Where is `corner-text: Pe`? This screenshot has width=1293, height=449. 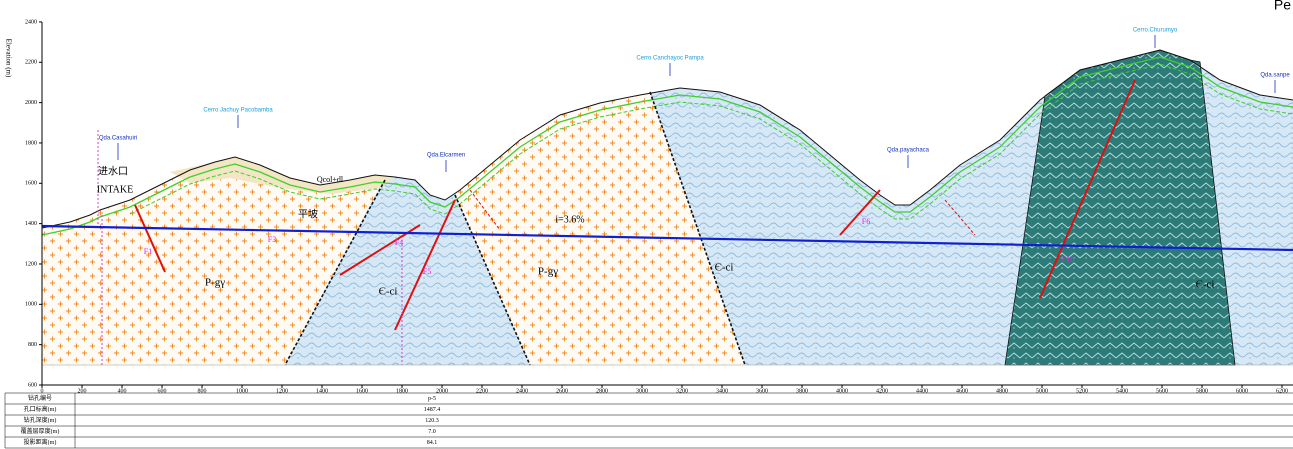 corner-text: Pe is located at coordinates (1282, 6).